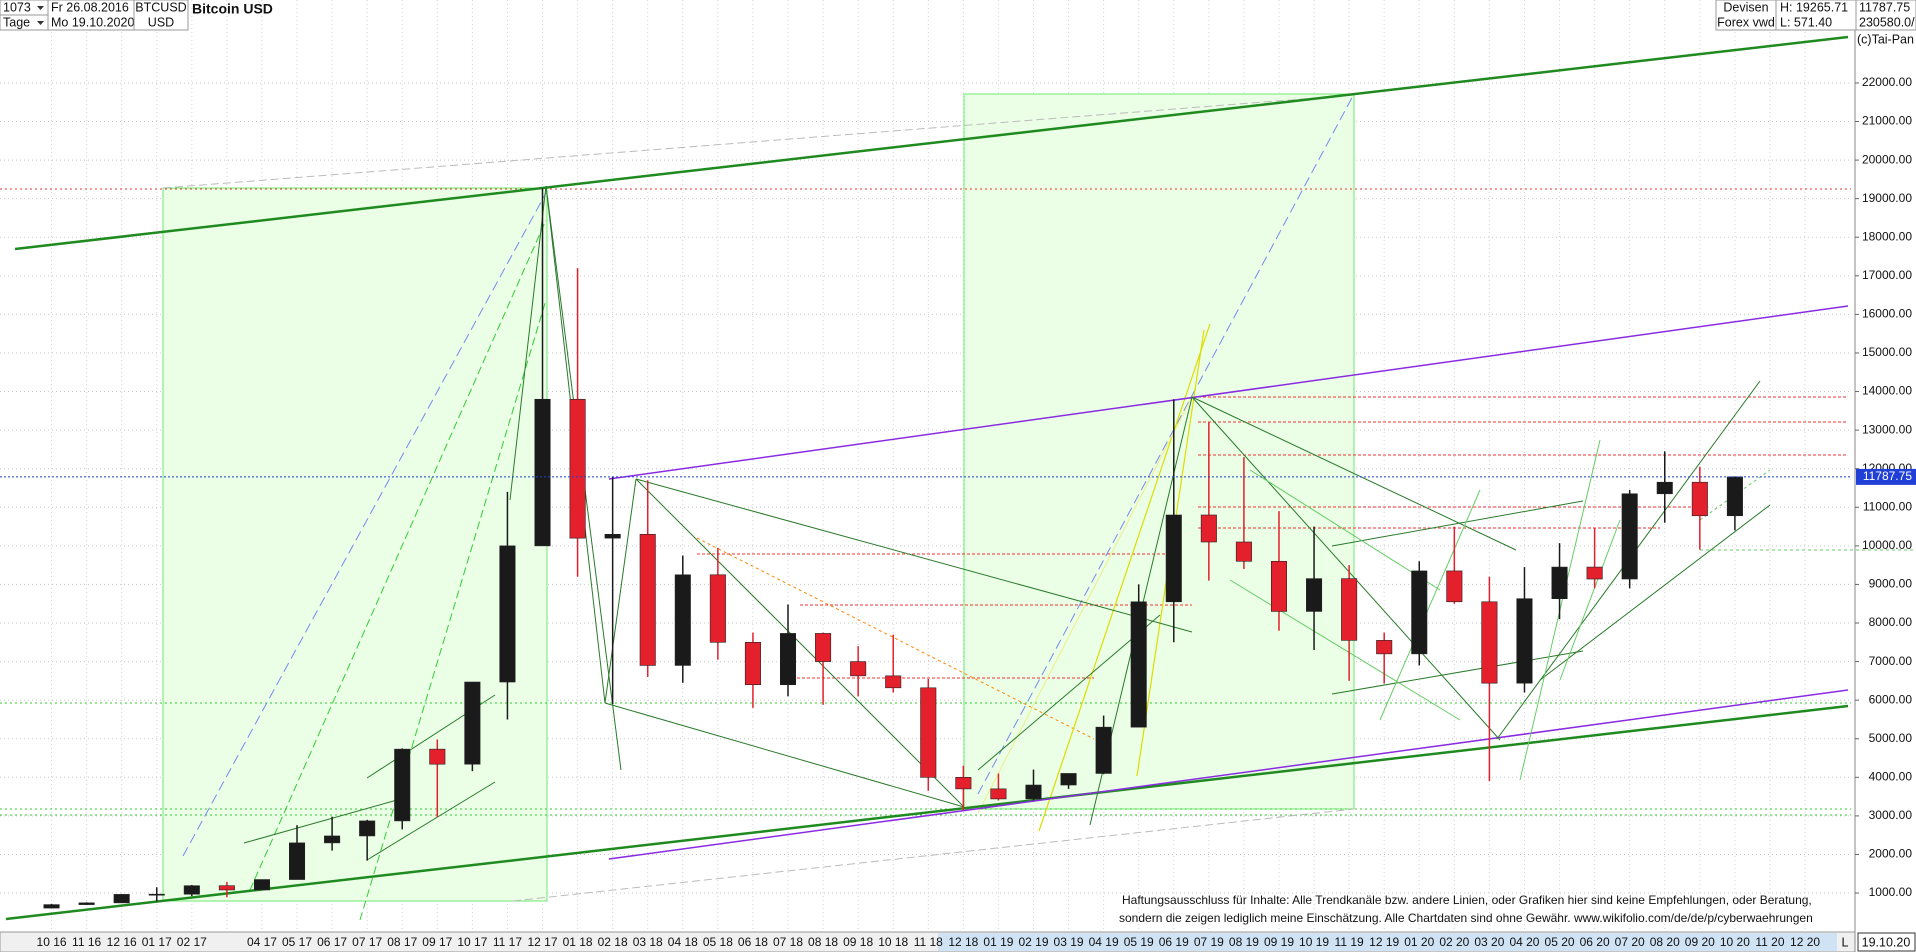  Describe the element at coordinates (648, 942) in the screenshot. I see `x-tick-label: 03 18` at that location.